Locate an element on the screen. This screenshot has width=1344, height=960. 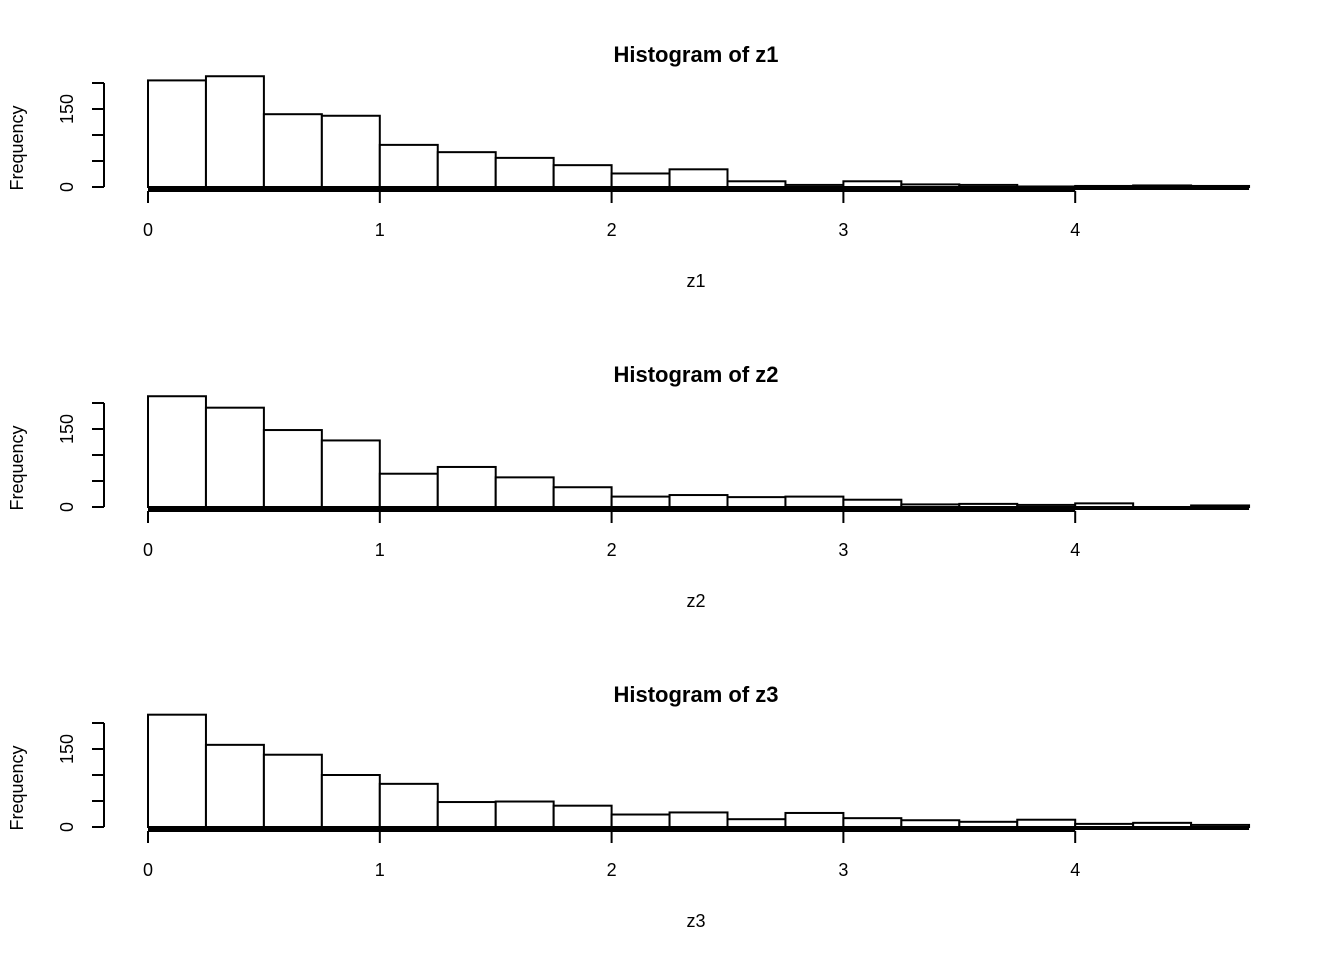
chart-title: Histogram of z3 is located at coordinates (695, 694).